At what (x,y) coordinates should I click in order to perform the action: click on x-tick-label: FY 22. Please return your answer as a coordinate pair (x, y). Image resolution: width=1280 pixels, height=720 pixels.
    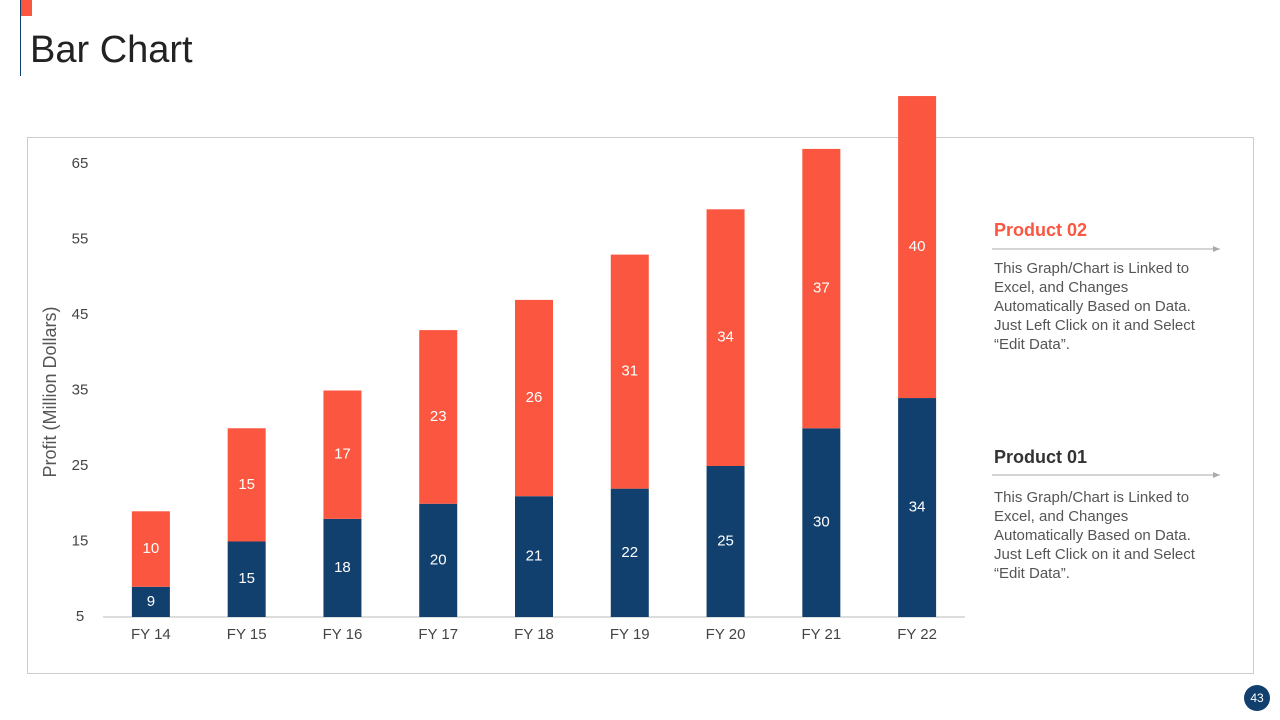
    Looking at the image, I should click on (917, 634).